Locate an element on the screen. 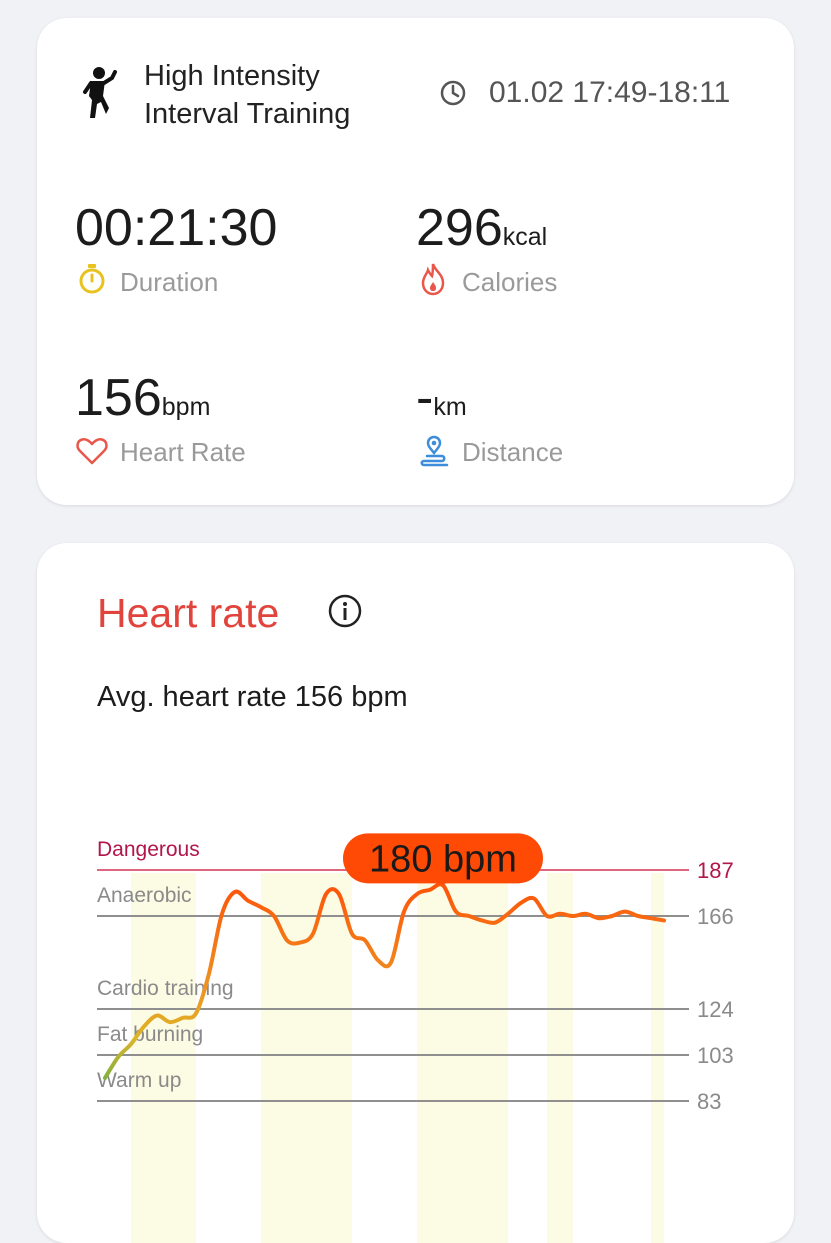 The width and height of the screenshot is (831, 1243). zone-label: Dangerous is located at coordinates (148, 849).